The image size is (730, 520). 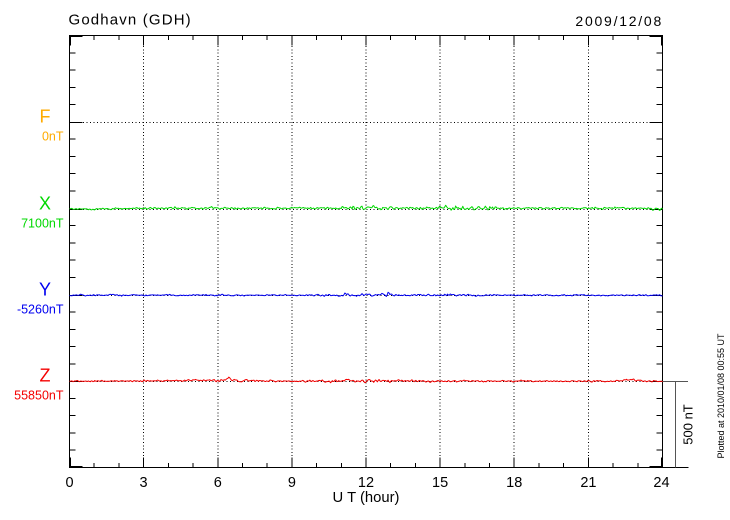 I want to click on svg-text: 7100nT, so click(x=42, y=223).